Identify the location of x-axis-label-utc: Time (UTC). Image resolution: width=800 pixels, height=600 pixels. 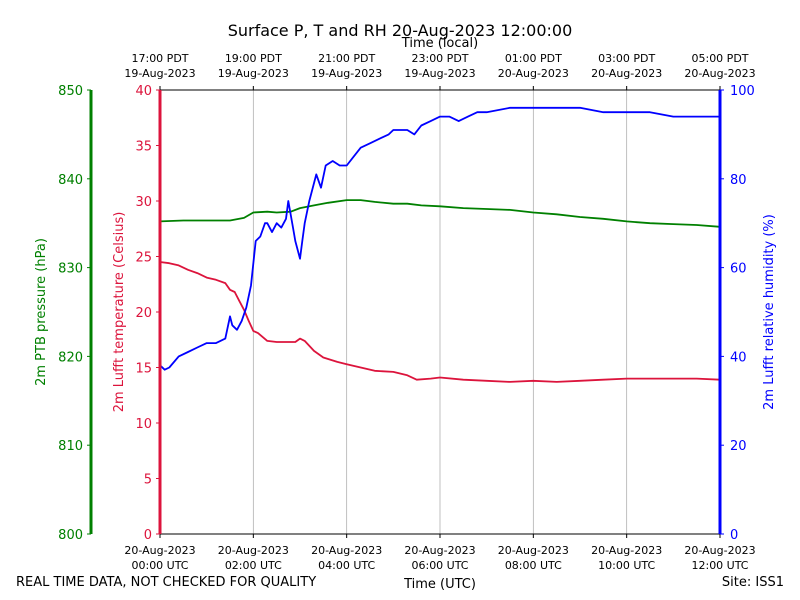
(439, 584).